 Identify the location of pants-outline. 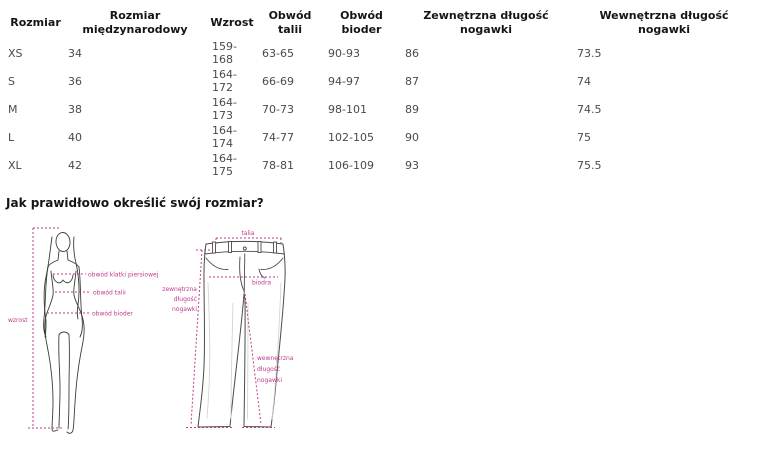
(241, 334).